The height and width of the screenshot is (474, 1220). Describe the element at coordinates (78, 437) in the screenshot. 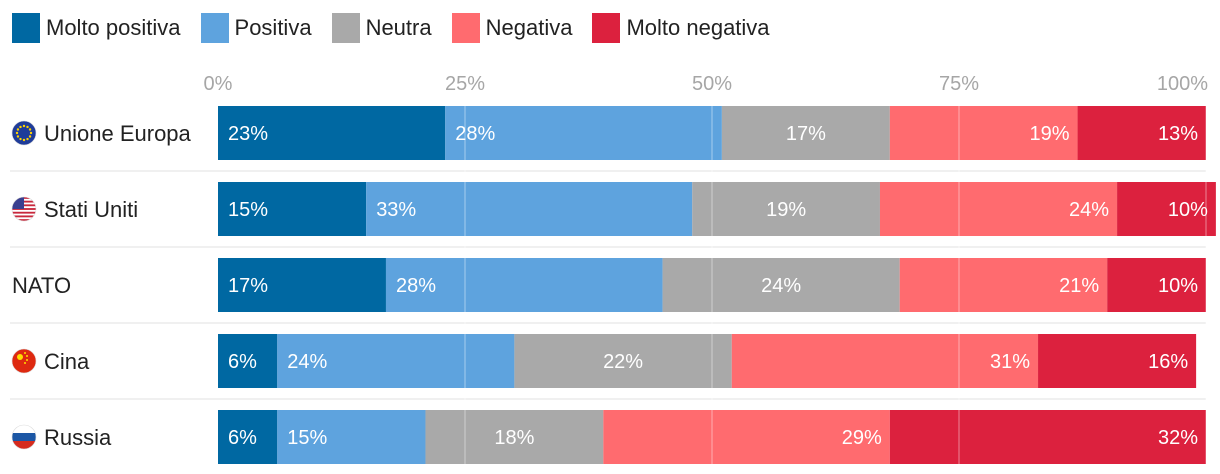

I see `row-label: Russia` at that location.